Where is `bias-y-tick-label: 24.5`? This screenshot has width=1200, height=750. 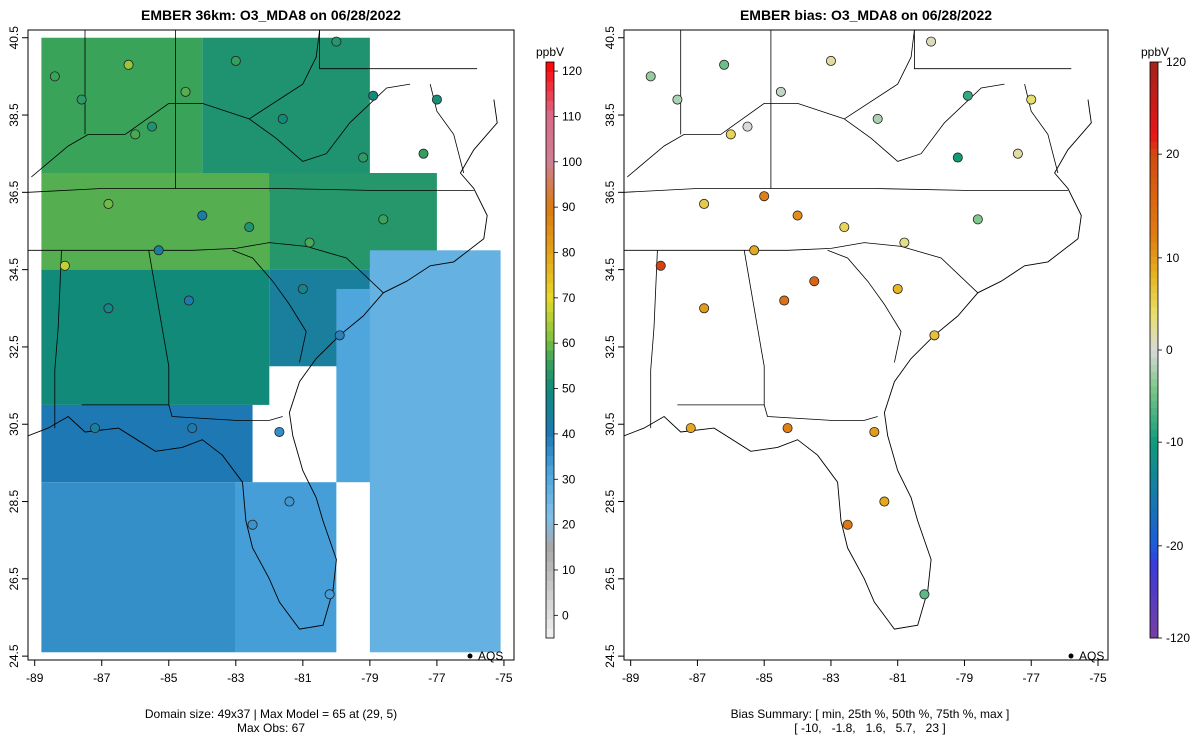
bias-y-tick-label: 24.5 is located at coordinates (610, 656).